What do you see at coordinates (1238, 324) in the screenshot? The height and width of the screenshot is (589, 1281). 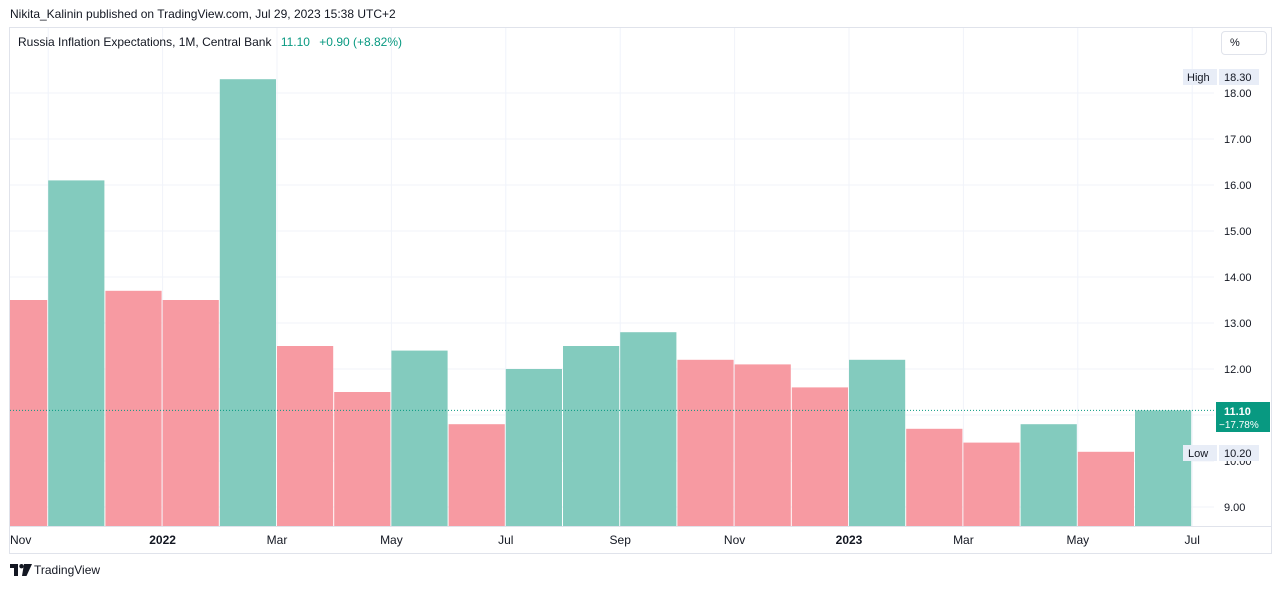 I see `y-tick-label: 13.00` at bounding box center [1238, 324].